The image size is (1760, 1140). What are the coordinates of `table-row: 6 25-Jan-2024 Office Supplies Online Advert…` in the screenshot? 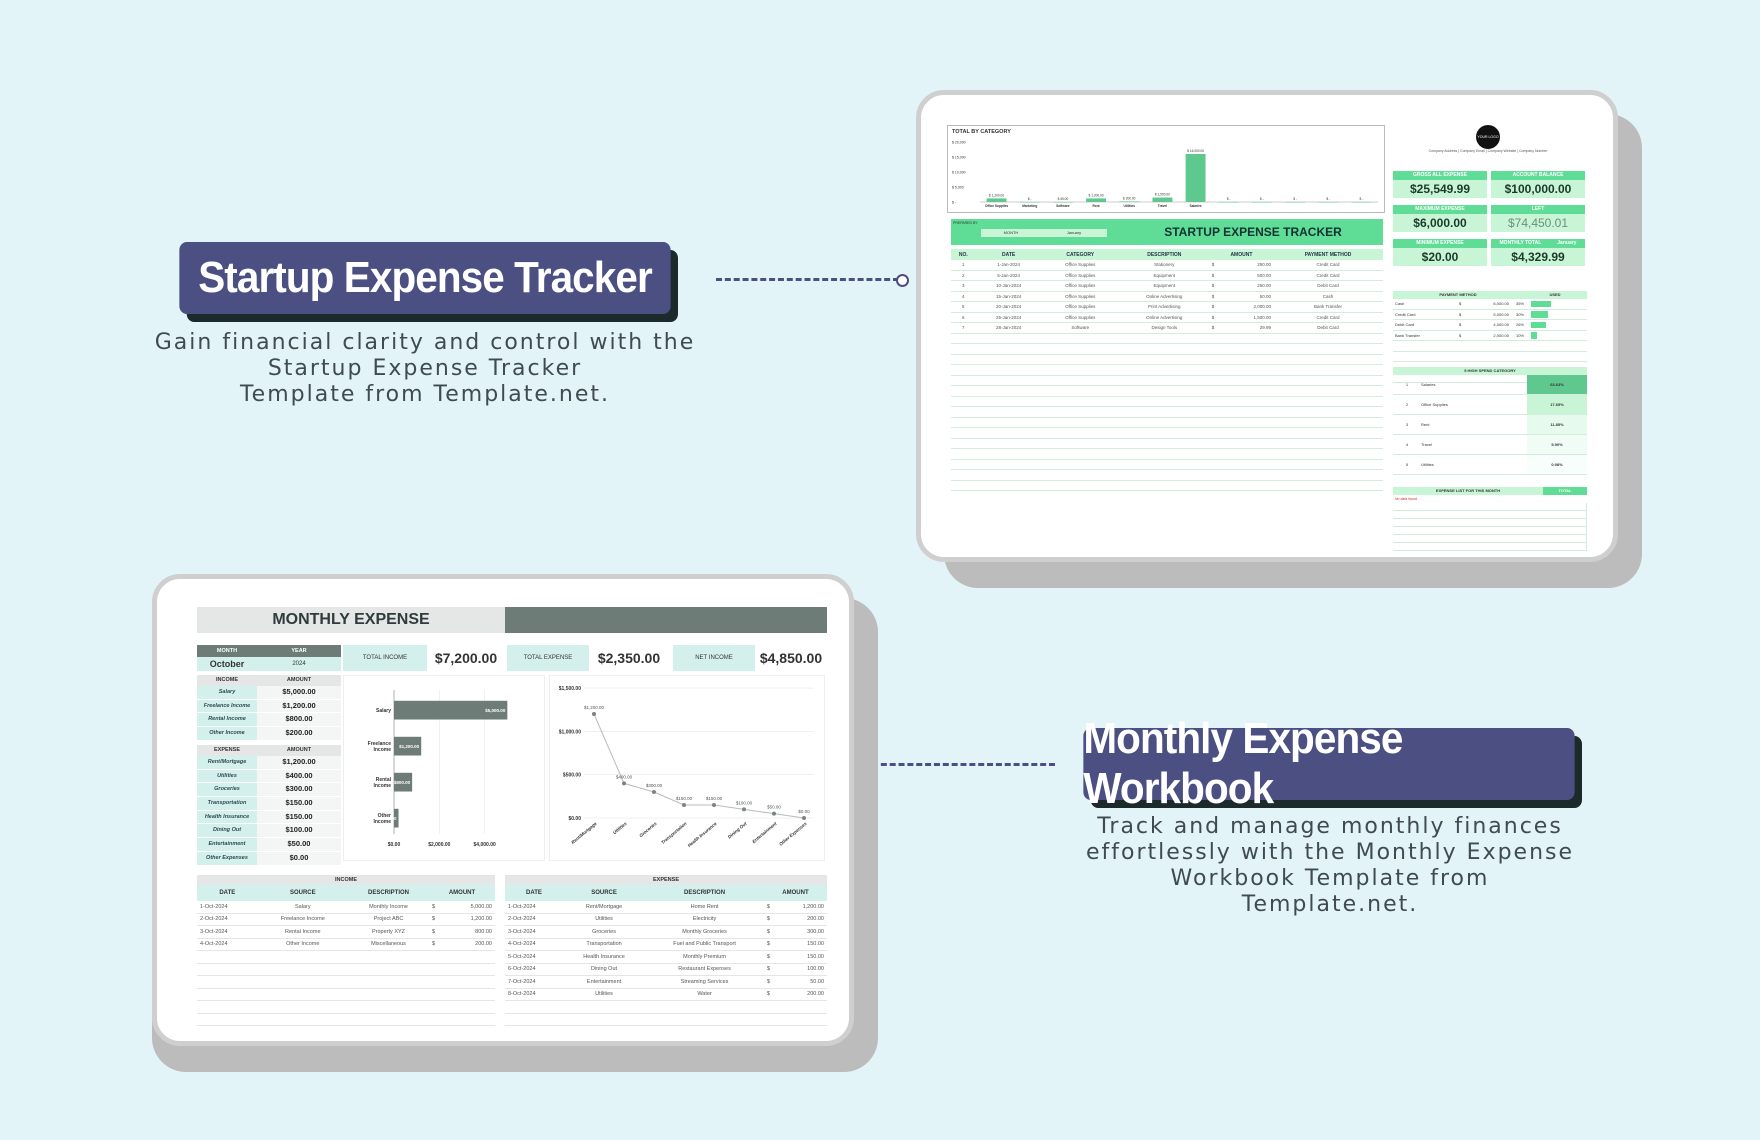 It's located at (1167, 317).